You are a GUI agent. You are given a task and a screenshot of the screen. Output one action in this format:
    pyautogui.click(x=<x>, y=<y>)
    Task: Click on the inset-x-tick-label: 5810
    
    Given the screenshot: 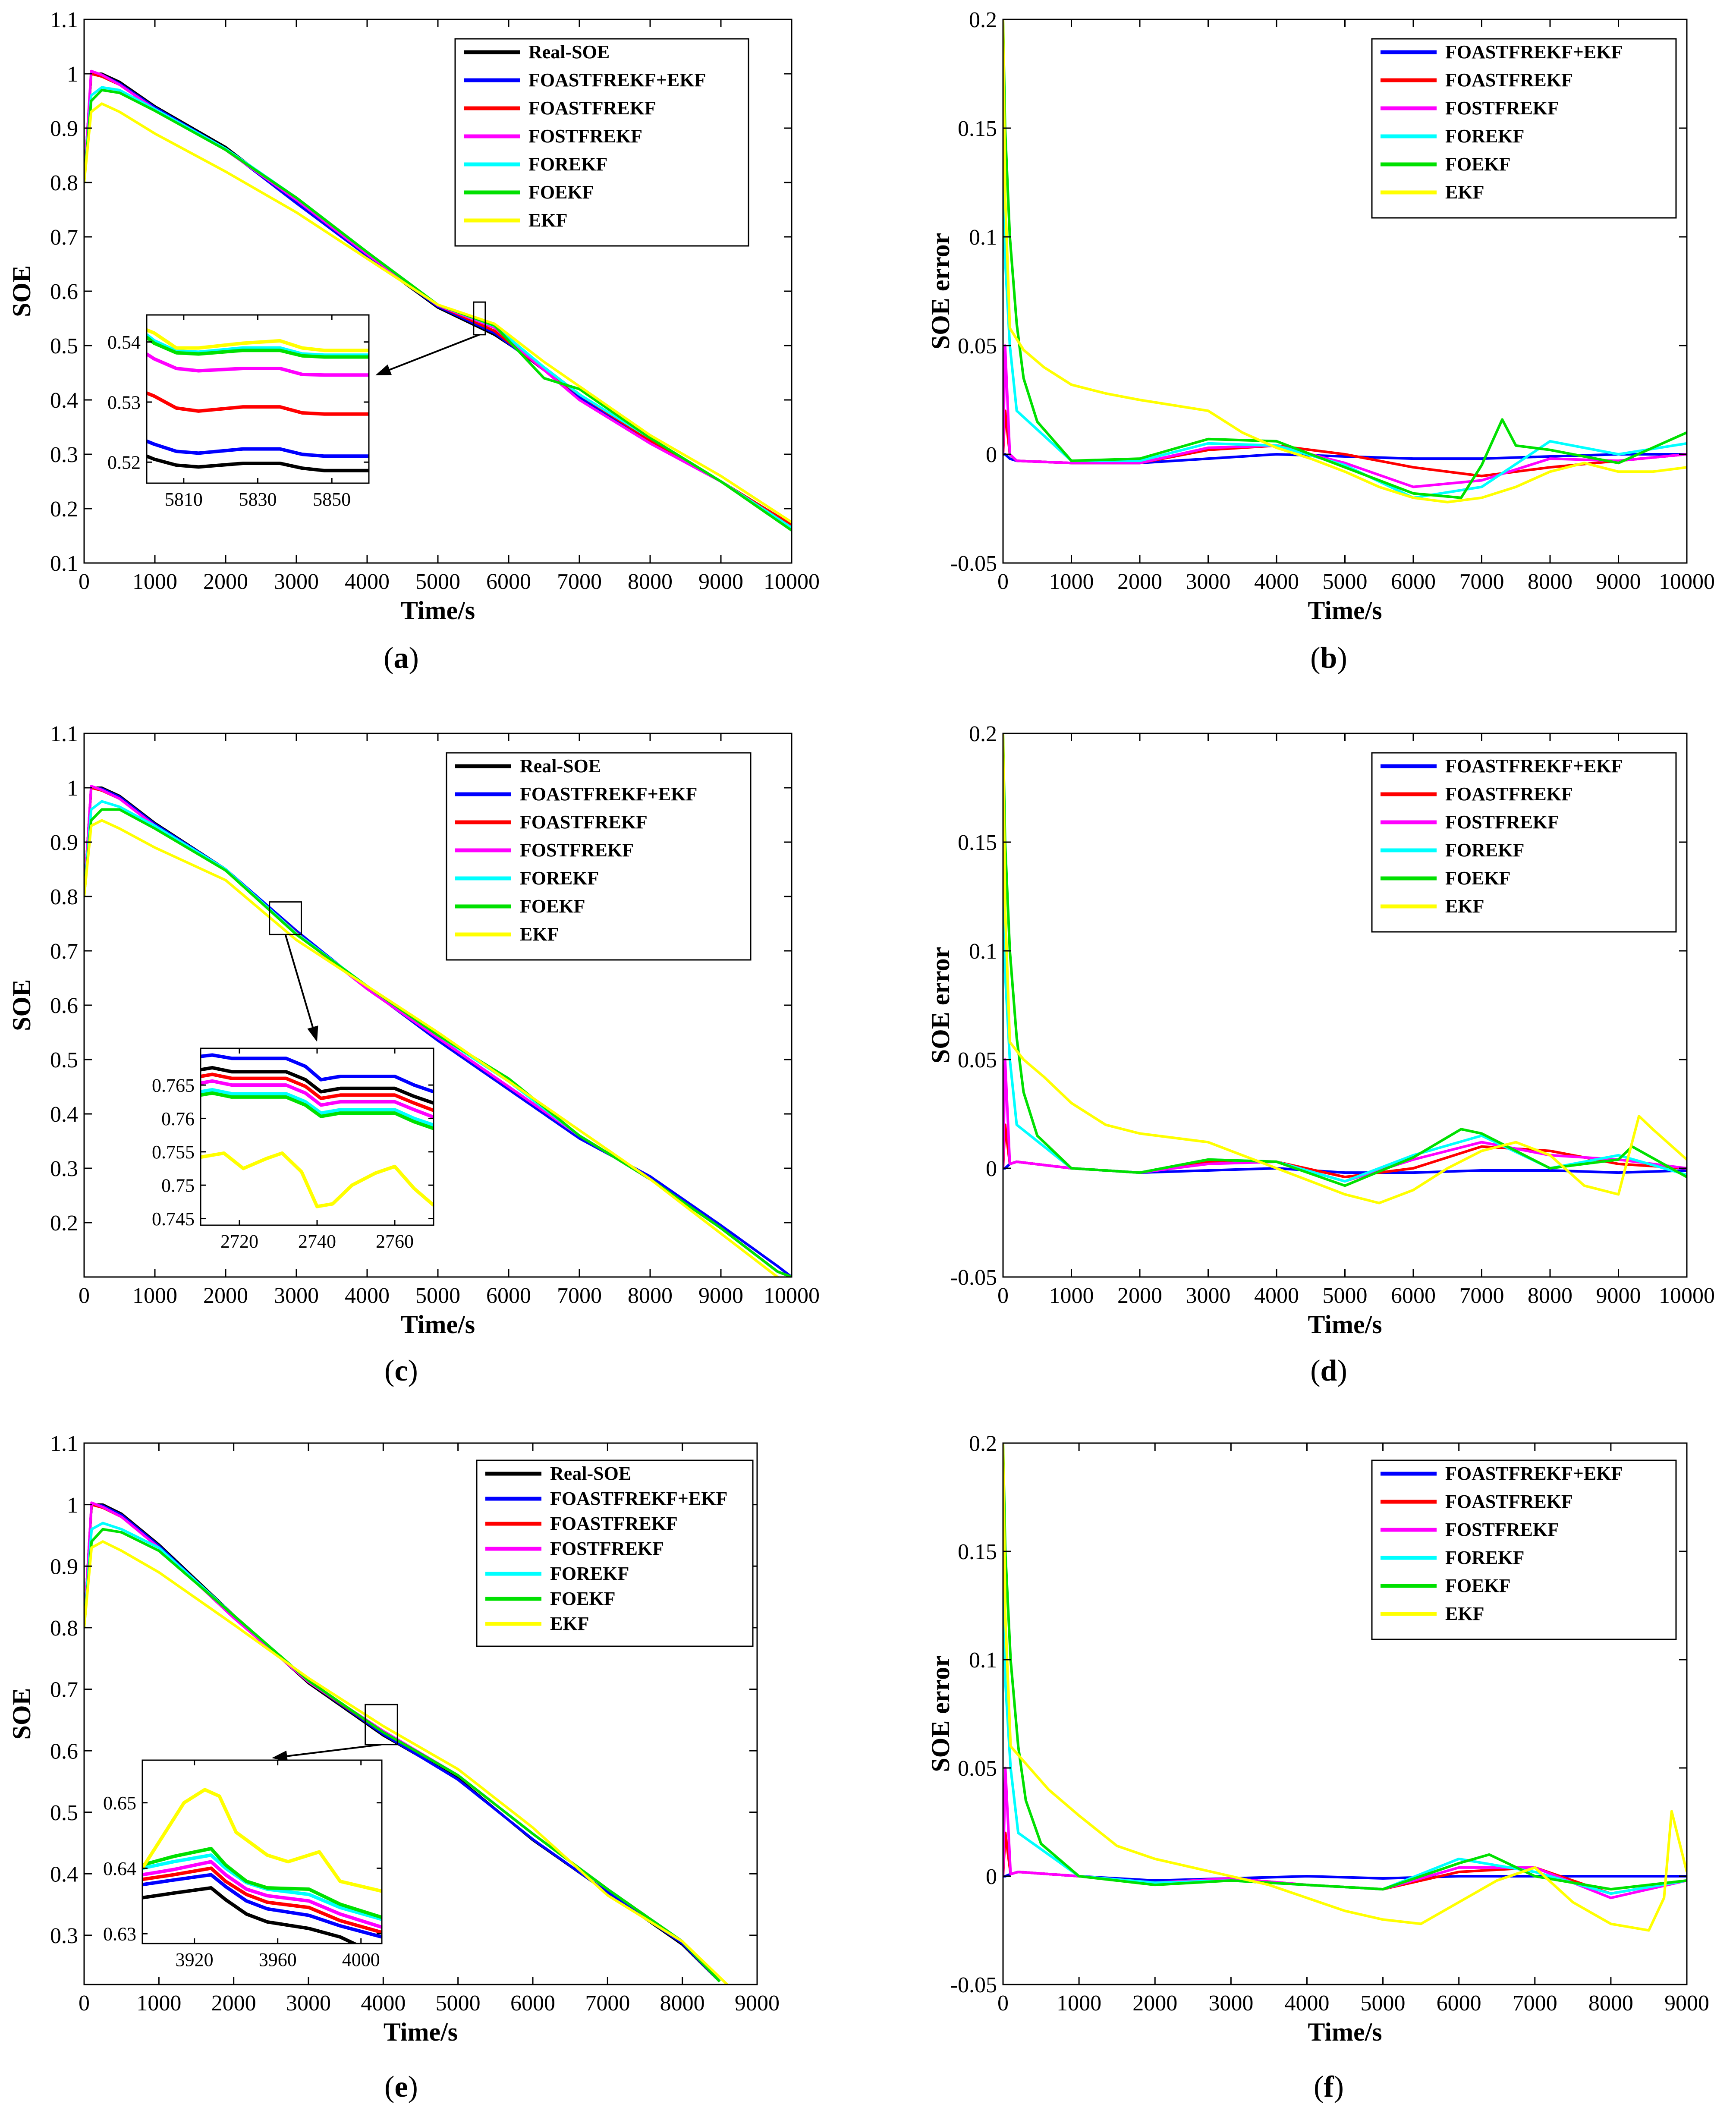 What is the action you would take?
    pyautogui.click(x=184, y=499)
    